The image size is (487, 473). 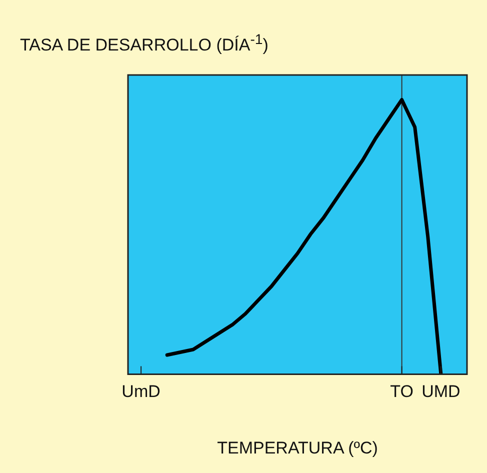 What do you see at coordinates (144, 44) in the screenshot?
I see `chart-title: TASA DE DESARROLLO (DÍA$^{-1}$)` at bounding box center [144, 44].